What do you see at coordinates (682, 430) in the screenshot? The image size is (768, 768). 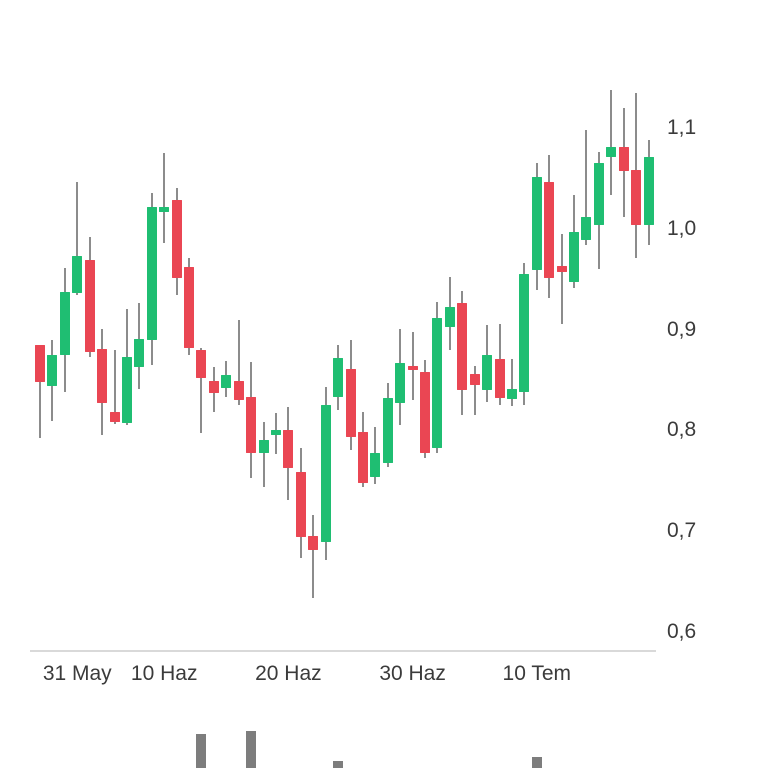 I see `y-tick-label: 0,8` at bounding box center [682, 430].